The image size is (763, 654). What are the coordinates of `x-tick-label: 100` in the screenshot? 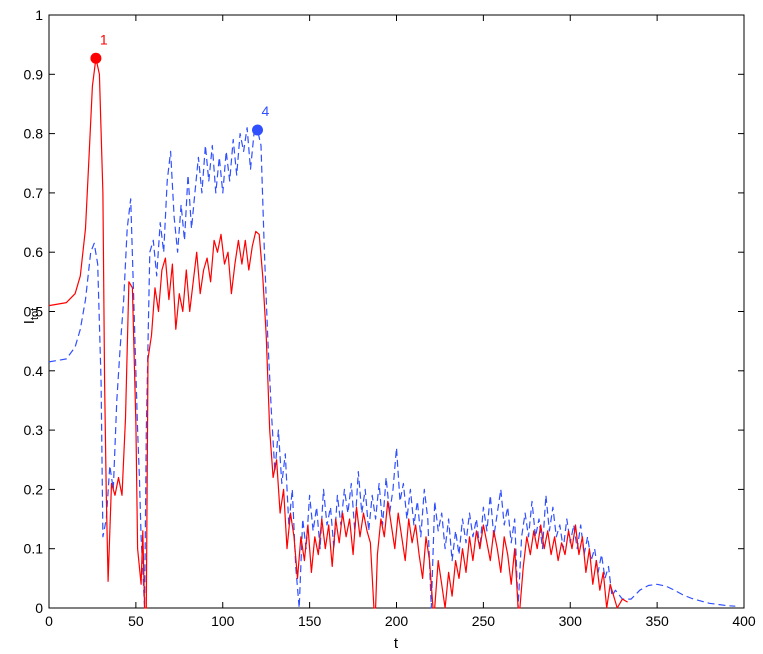 It's located at (223, 621).